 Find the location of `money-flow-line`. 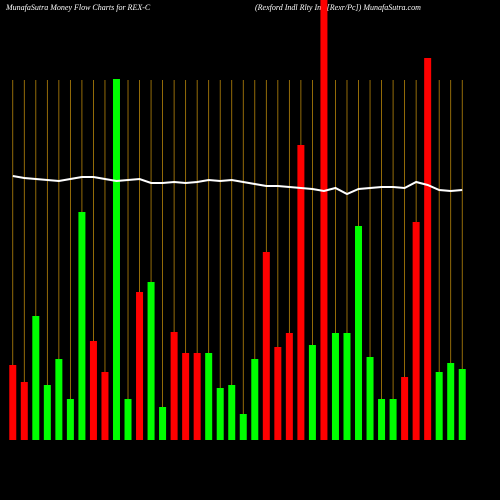

money-flow-line is located at coordinates (237, 185).